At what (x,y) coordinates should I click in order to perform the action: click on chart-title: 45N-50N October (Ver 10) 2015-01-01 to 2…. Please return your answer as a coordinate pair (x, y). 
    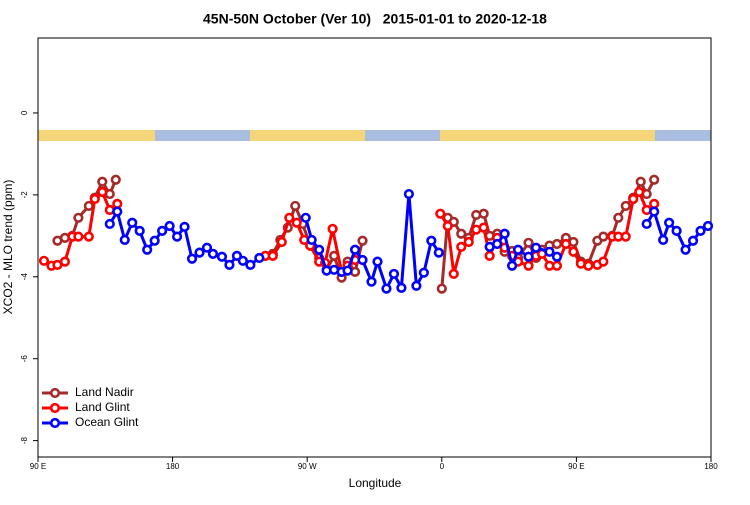
    Looking at the image, I should click on (375, 19).